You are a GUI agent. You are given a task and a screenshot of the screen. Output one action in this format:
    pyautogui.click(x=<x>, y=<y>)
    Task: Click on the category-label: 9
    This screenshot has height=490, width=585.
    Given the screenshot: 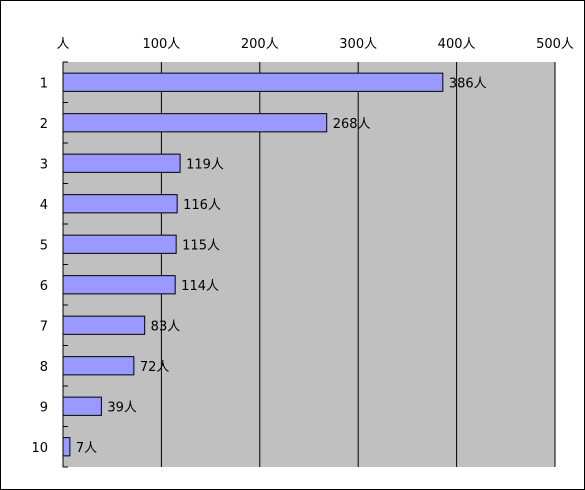 What is the action you would take?
    pyautogui.click(x=44, y=407)
    